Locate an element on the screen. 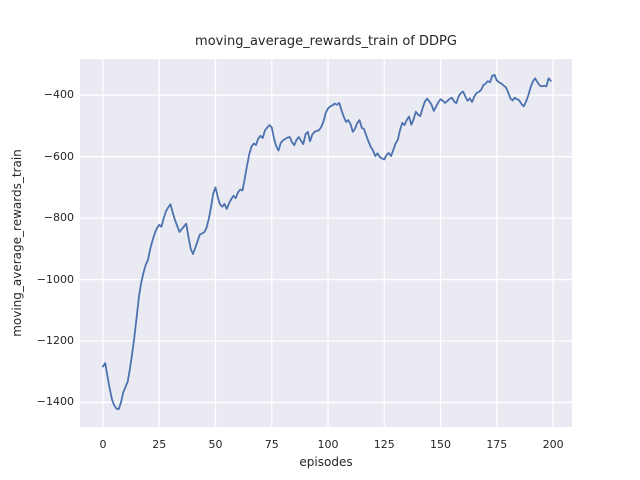  x-tick-label: 75 is located at coordinates (271, 444).